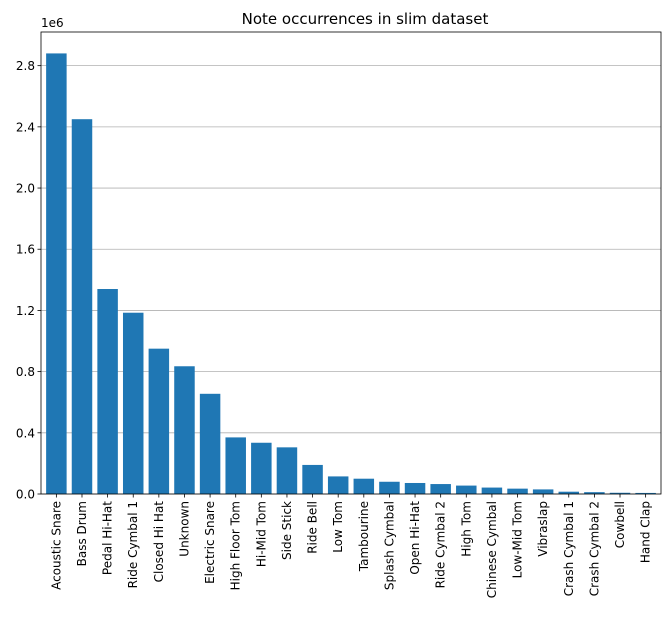 This screenshot has height=626, width=671. I want to click on x-tick-label: Bass Drum, so click(82, 533).